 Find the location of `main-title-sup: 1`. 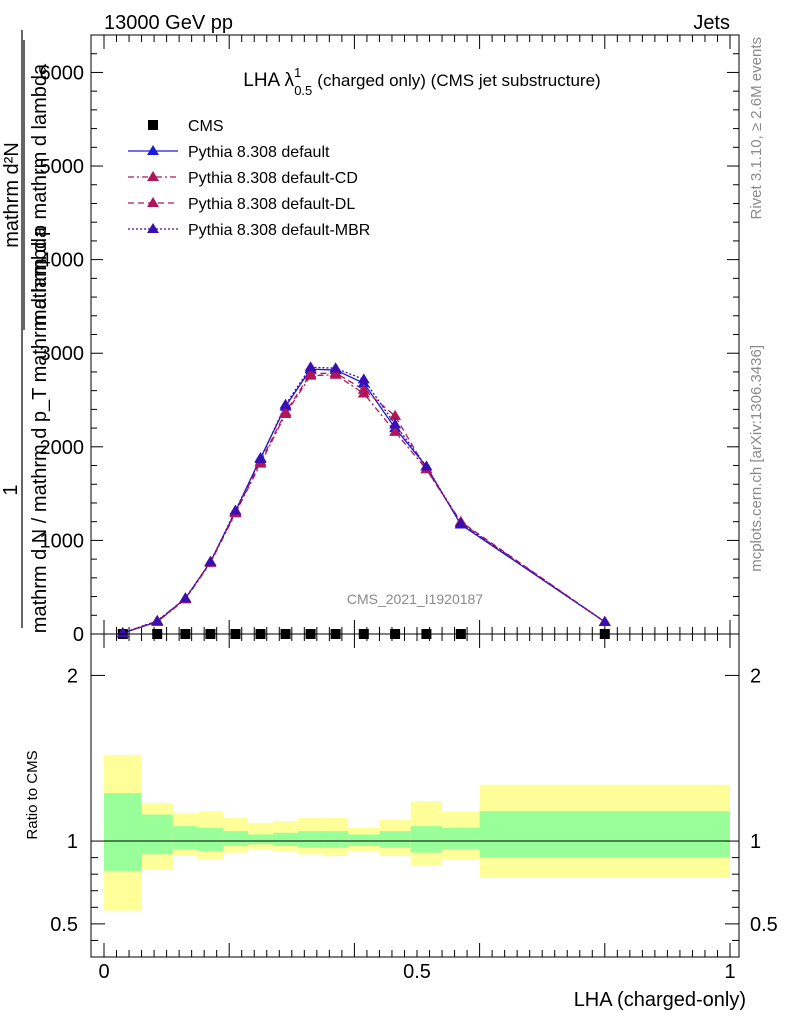

main-title-sup: 1 is located at coordinates (297, 72).